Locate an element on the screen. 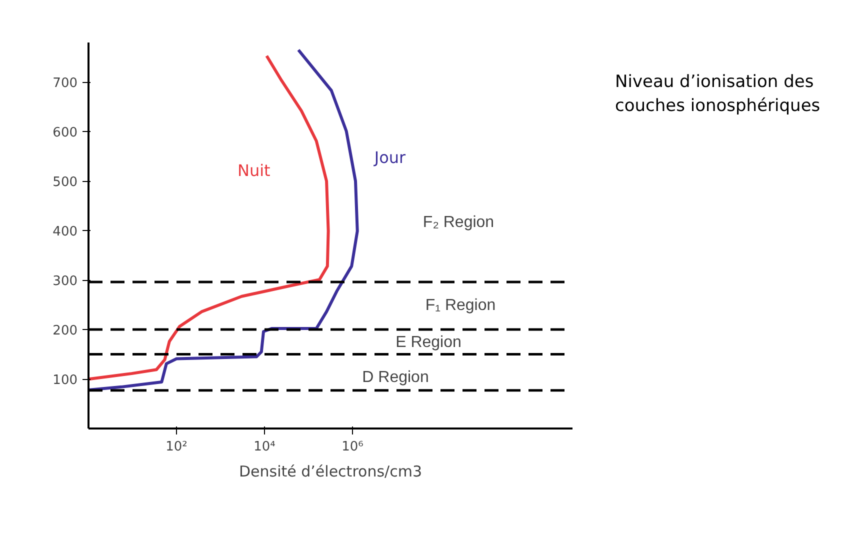 This screenshot has height=541, width=866. y-tick-label: 300 is located at coordinates (65, 282).